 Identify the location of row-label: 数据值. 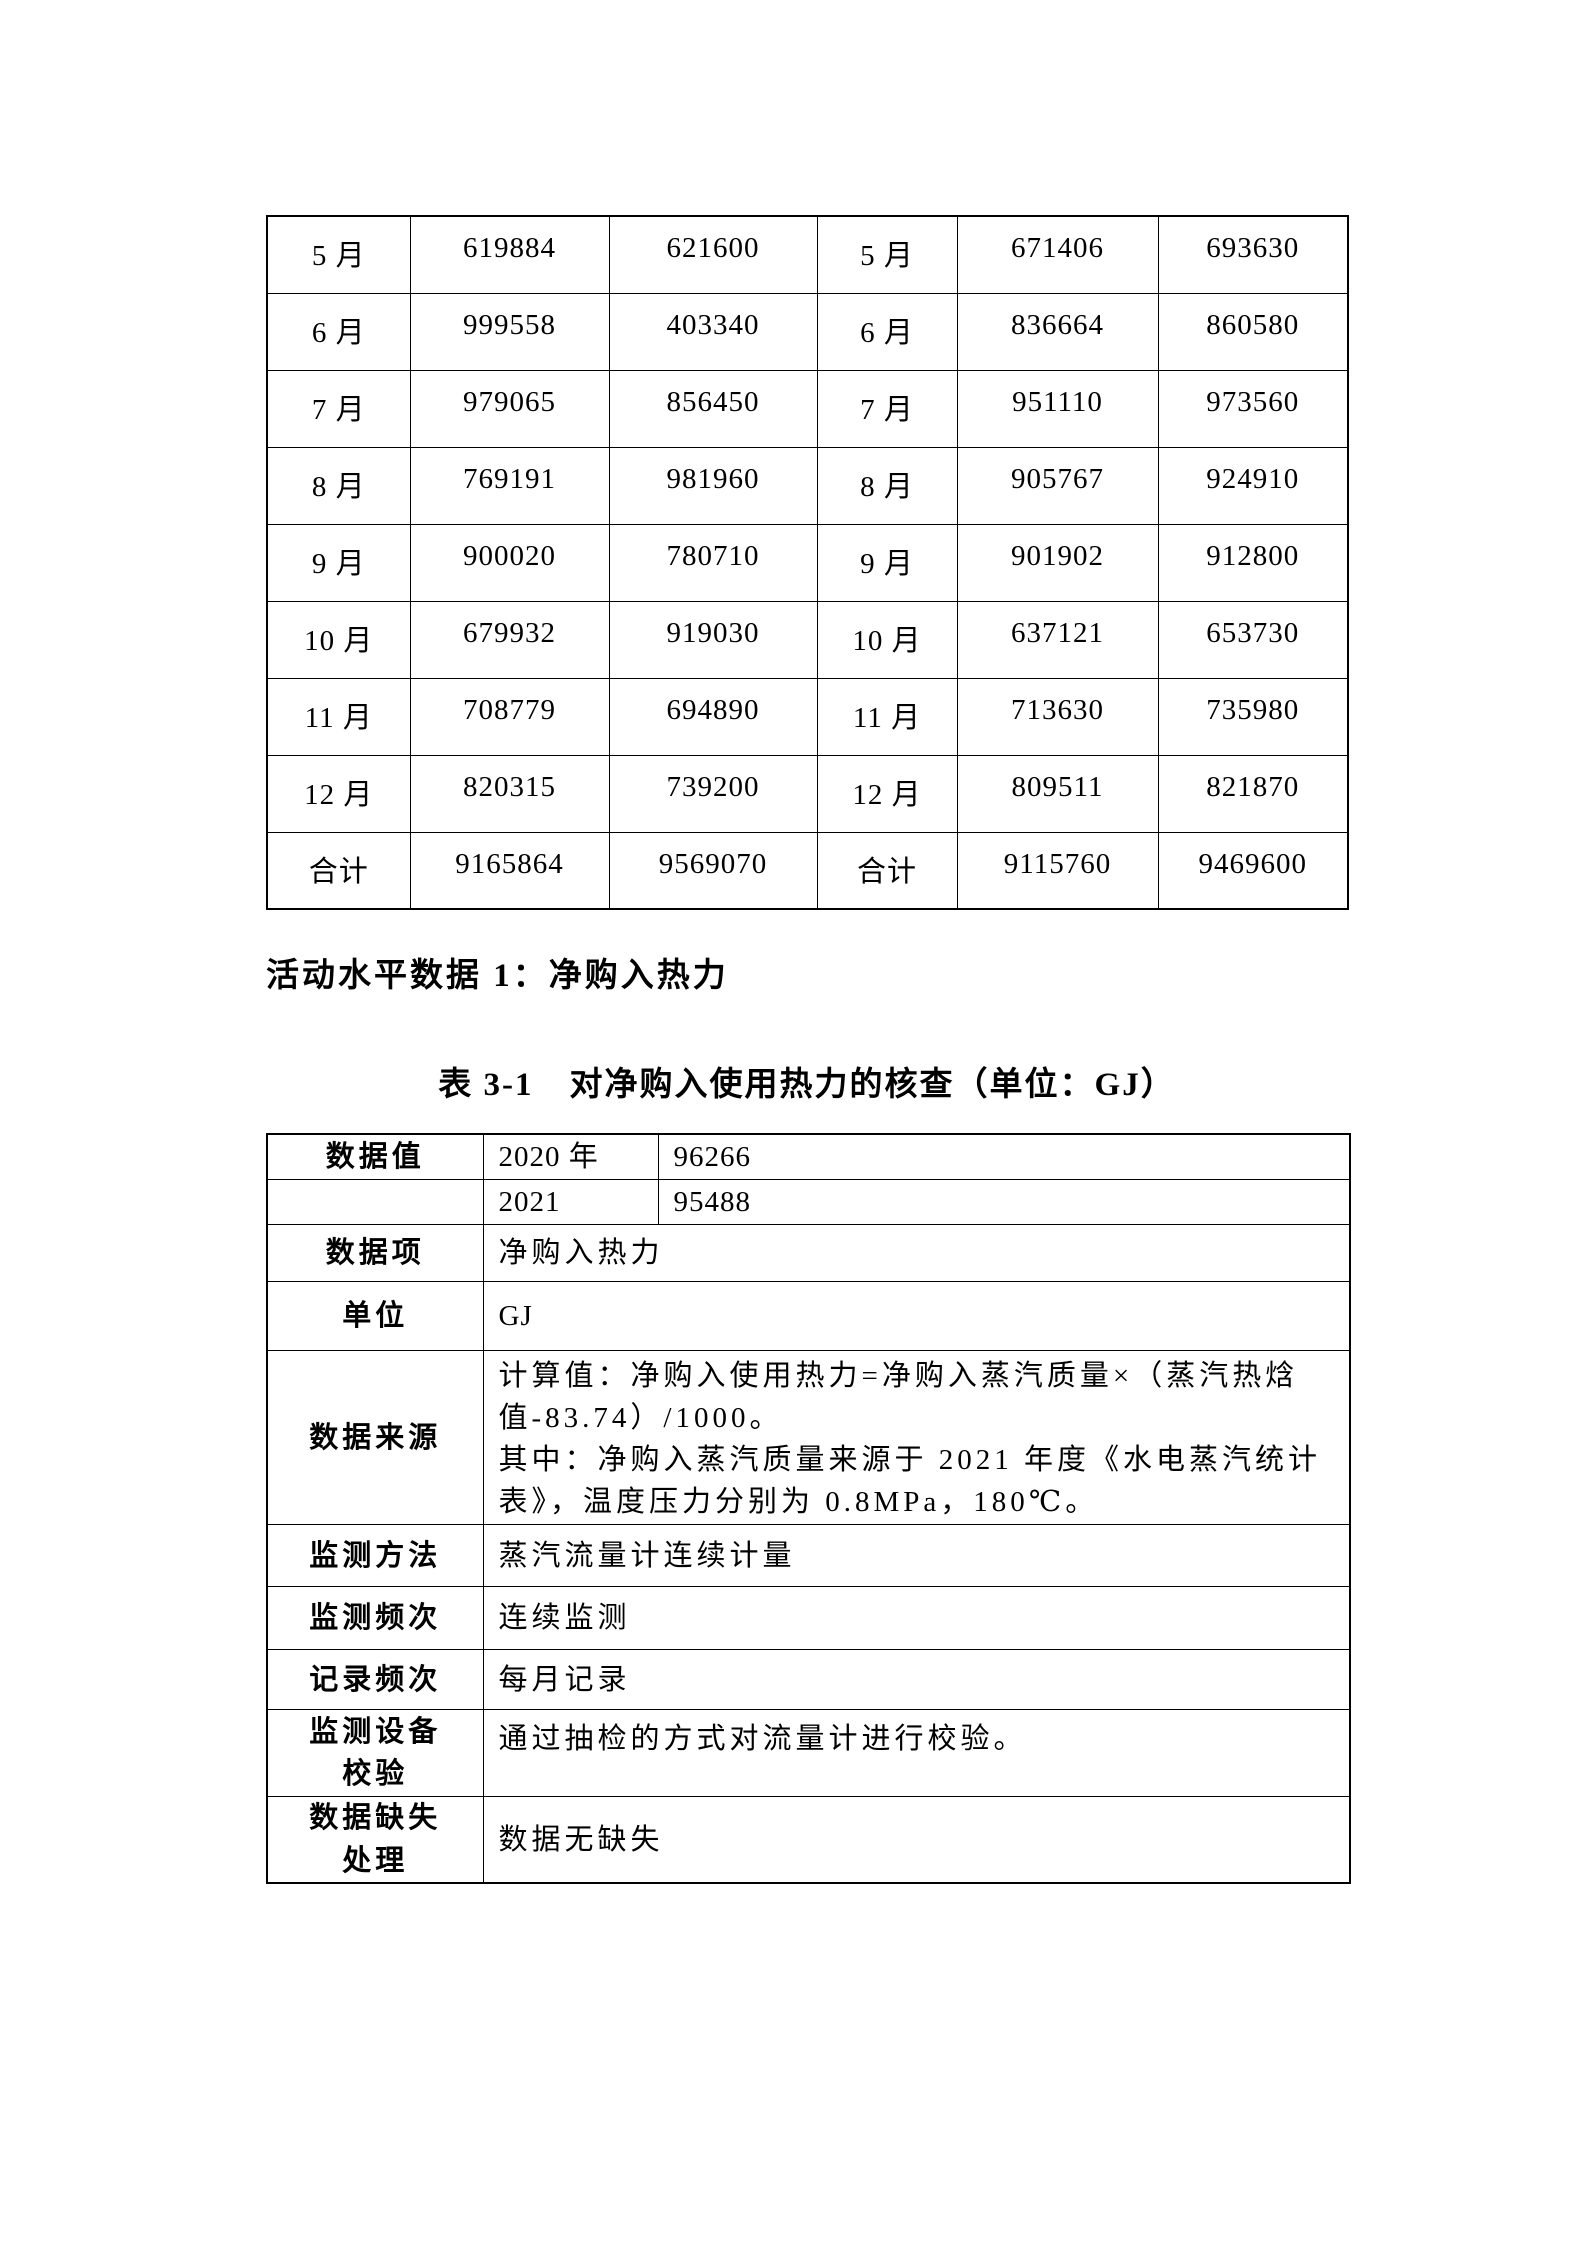
(375, 1157).